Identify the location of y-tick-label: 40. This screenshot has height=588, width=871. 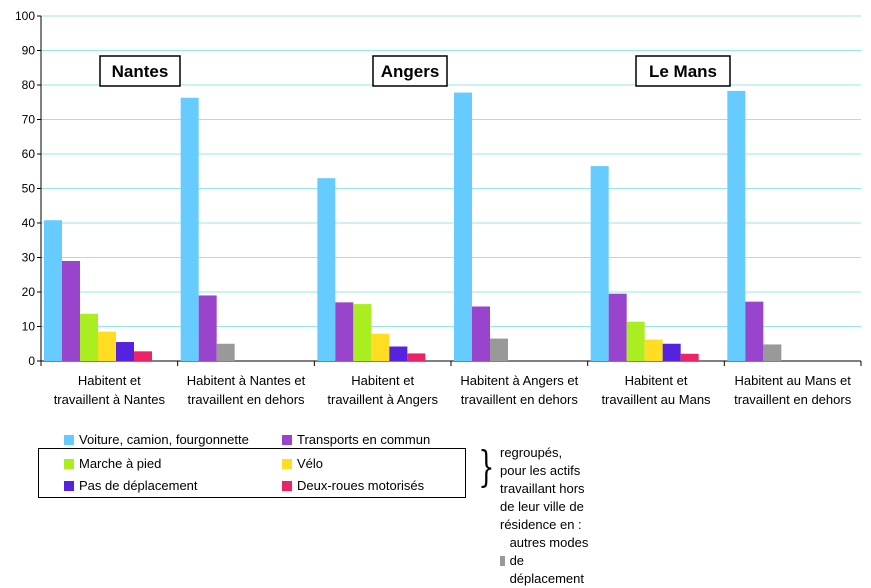
(29, 223).